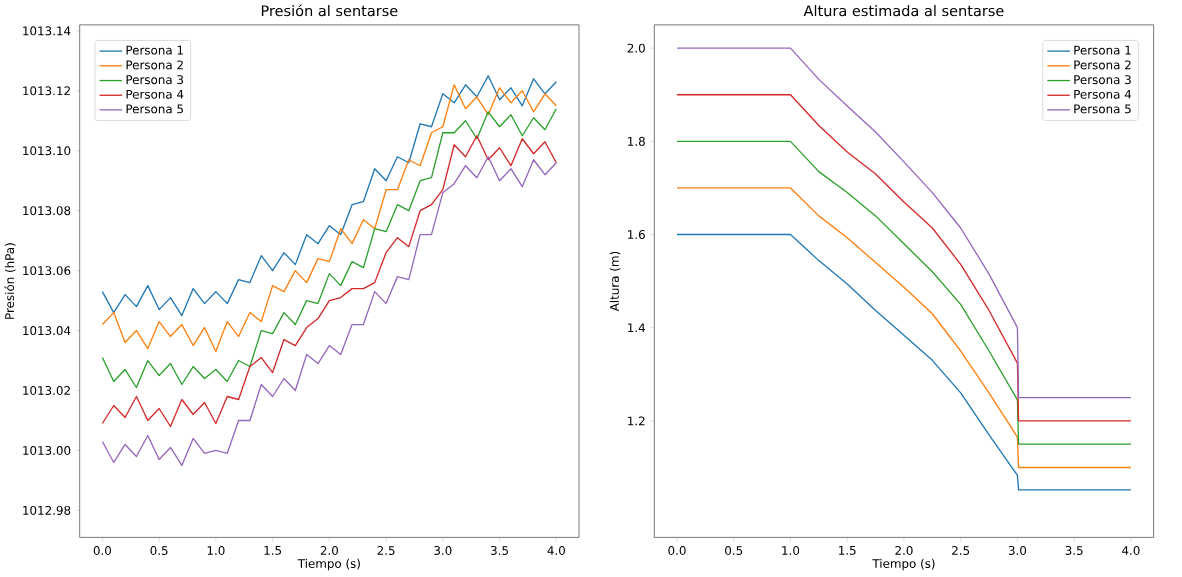  I want to click on y-tick-label: 1013.02, so click(46, 391).